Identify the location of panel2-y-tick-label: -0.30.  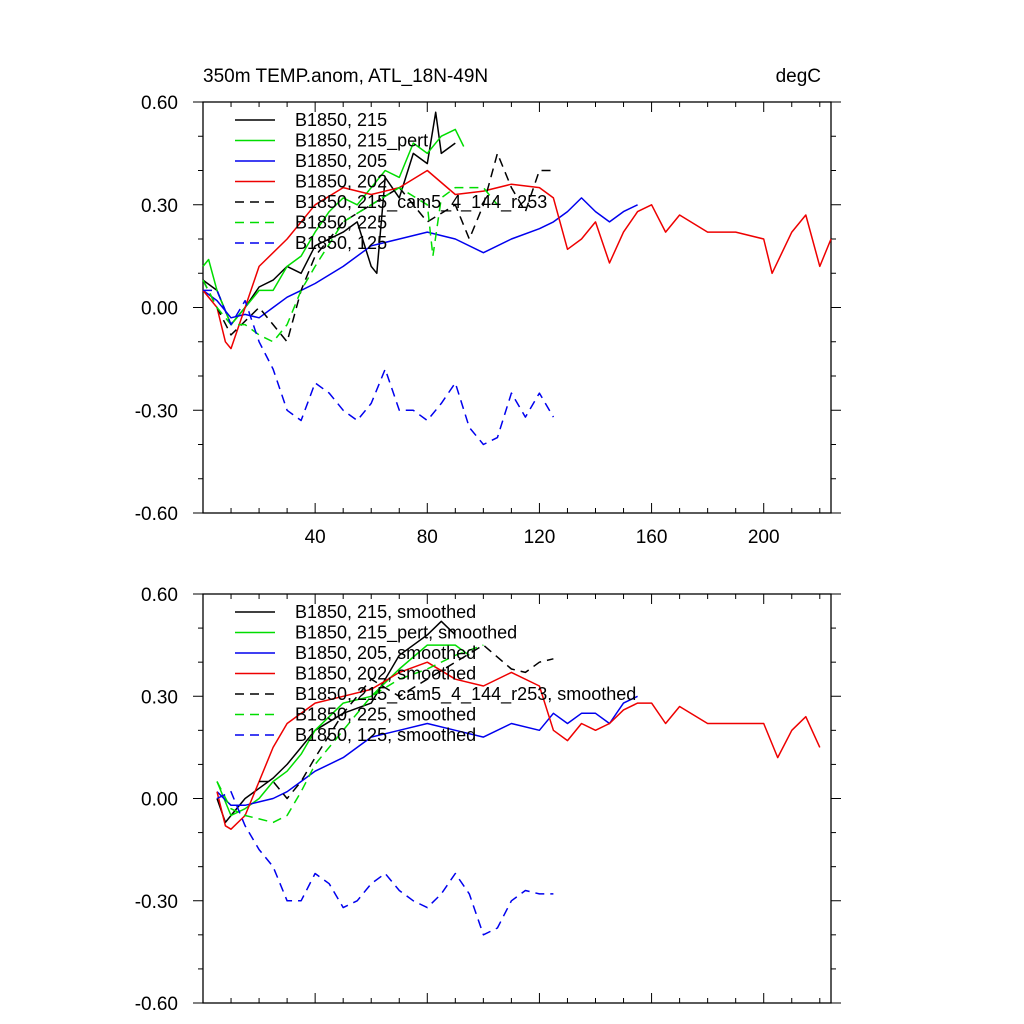
(156, 902).